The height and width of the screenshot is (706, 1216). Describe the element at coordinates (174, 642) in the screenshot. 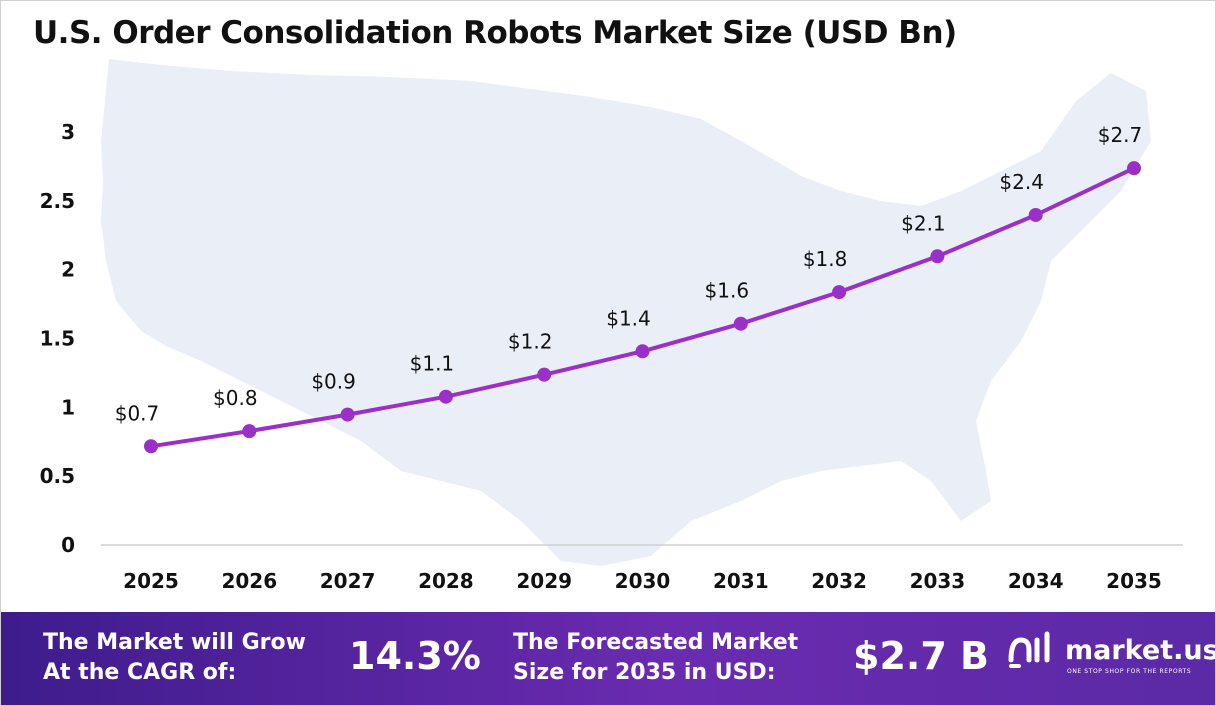

I see `cagr-label-line1: The Market will Grow` at that location.